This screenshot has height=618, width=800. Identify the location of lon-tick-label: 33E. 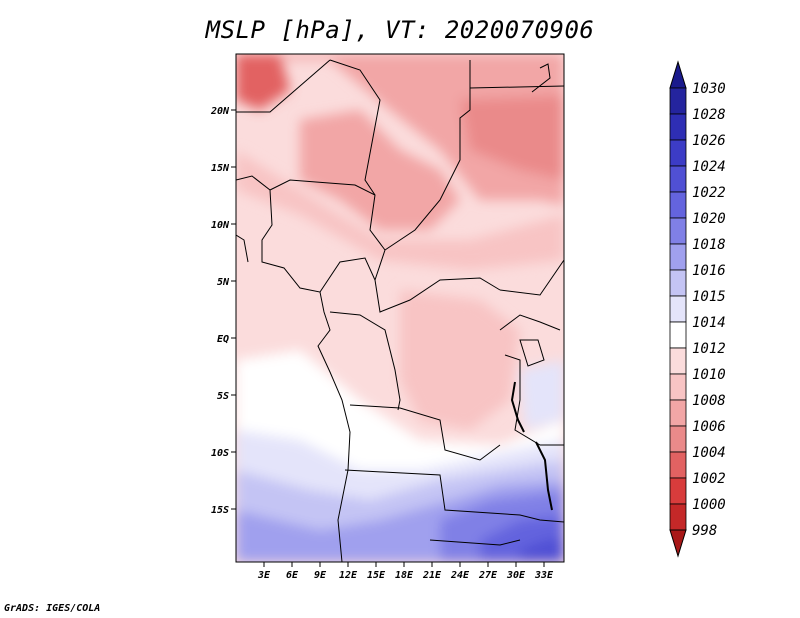
(544, 575).